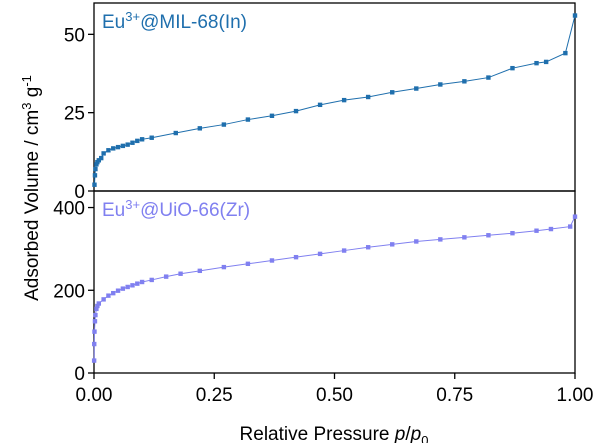  Describe the element at coordinates (214, 395) in the screenshot. I see `x-axis-tick-label: 0.25` at that location.